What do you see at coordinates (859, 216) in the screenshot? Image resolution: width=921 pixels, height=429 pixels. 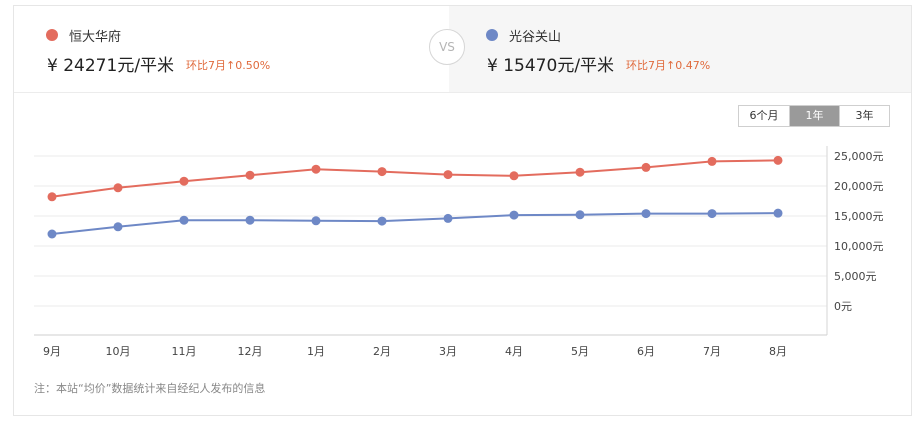 I see `y-tick-label: 15,000元` at bounding box center [859, 216].